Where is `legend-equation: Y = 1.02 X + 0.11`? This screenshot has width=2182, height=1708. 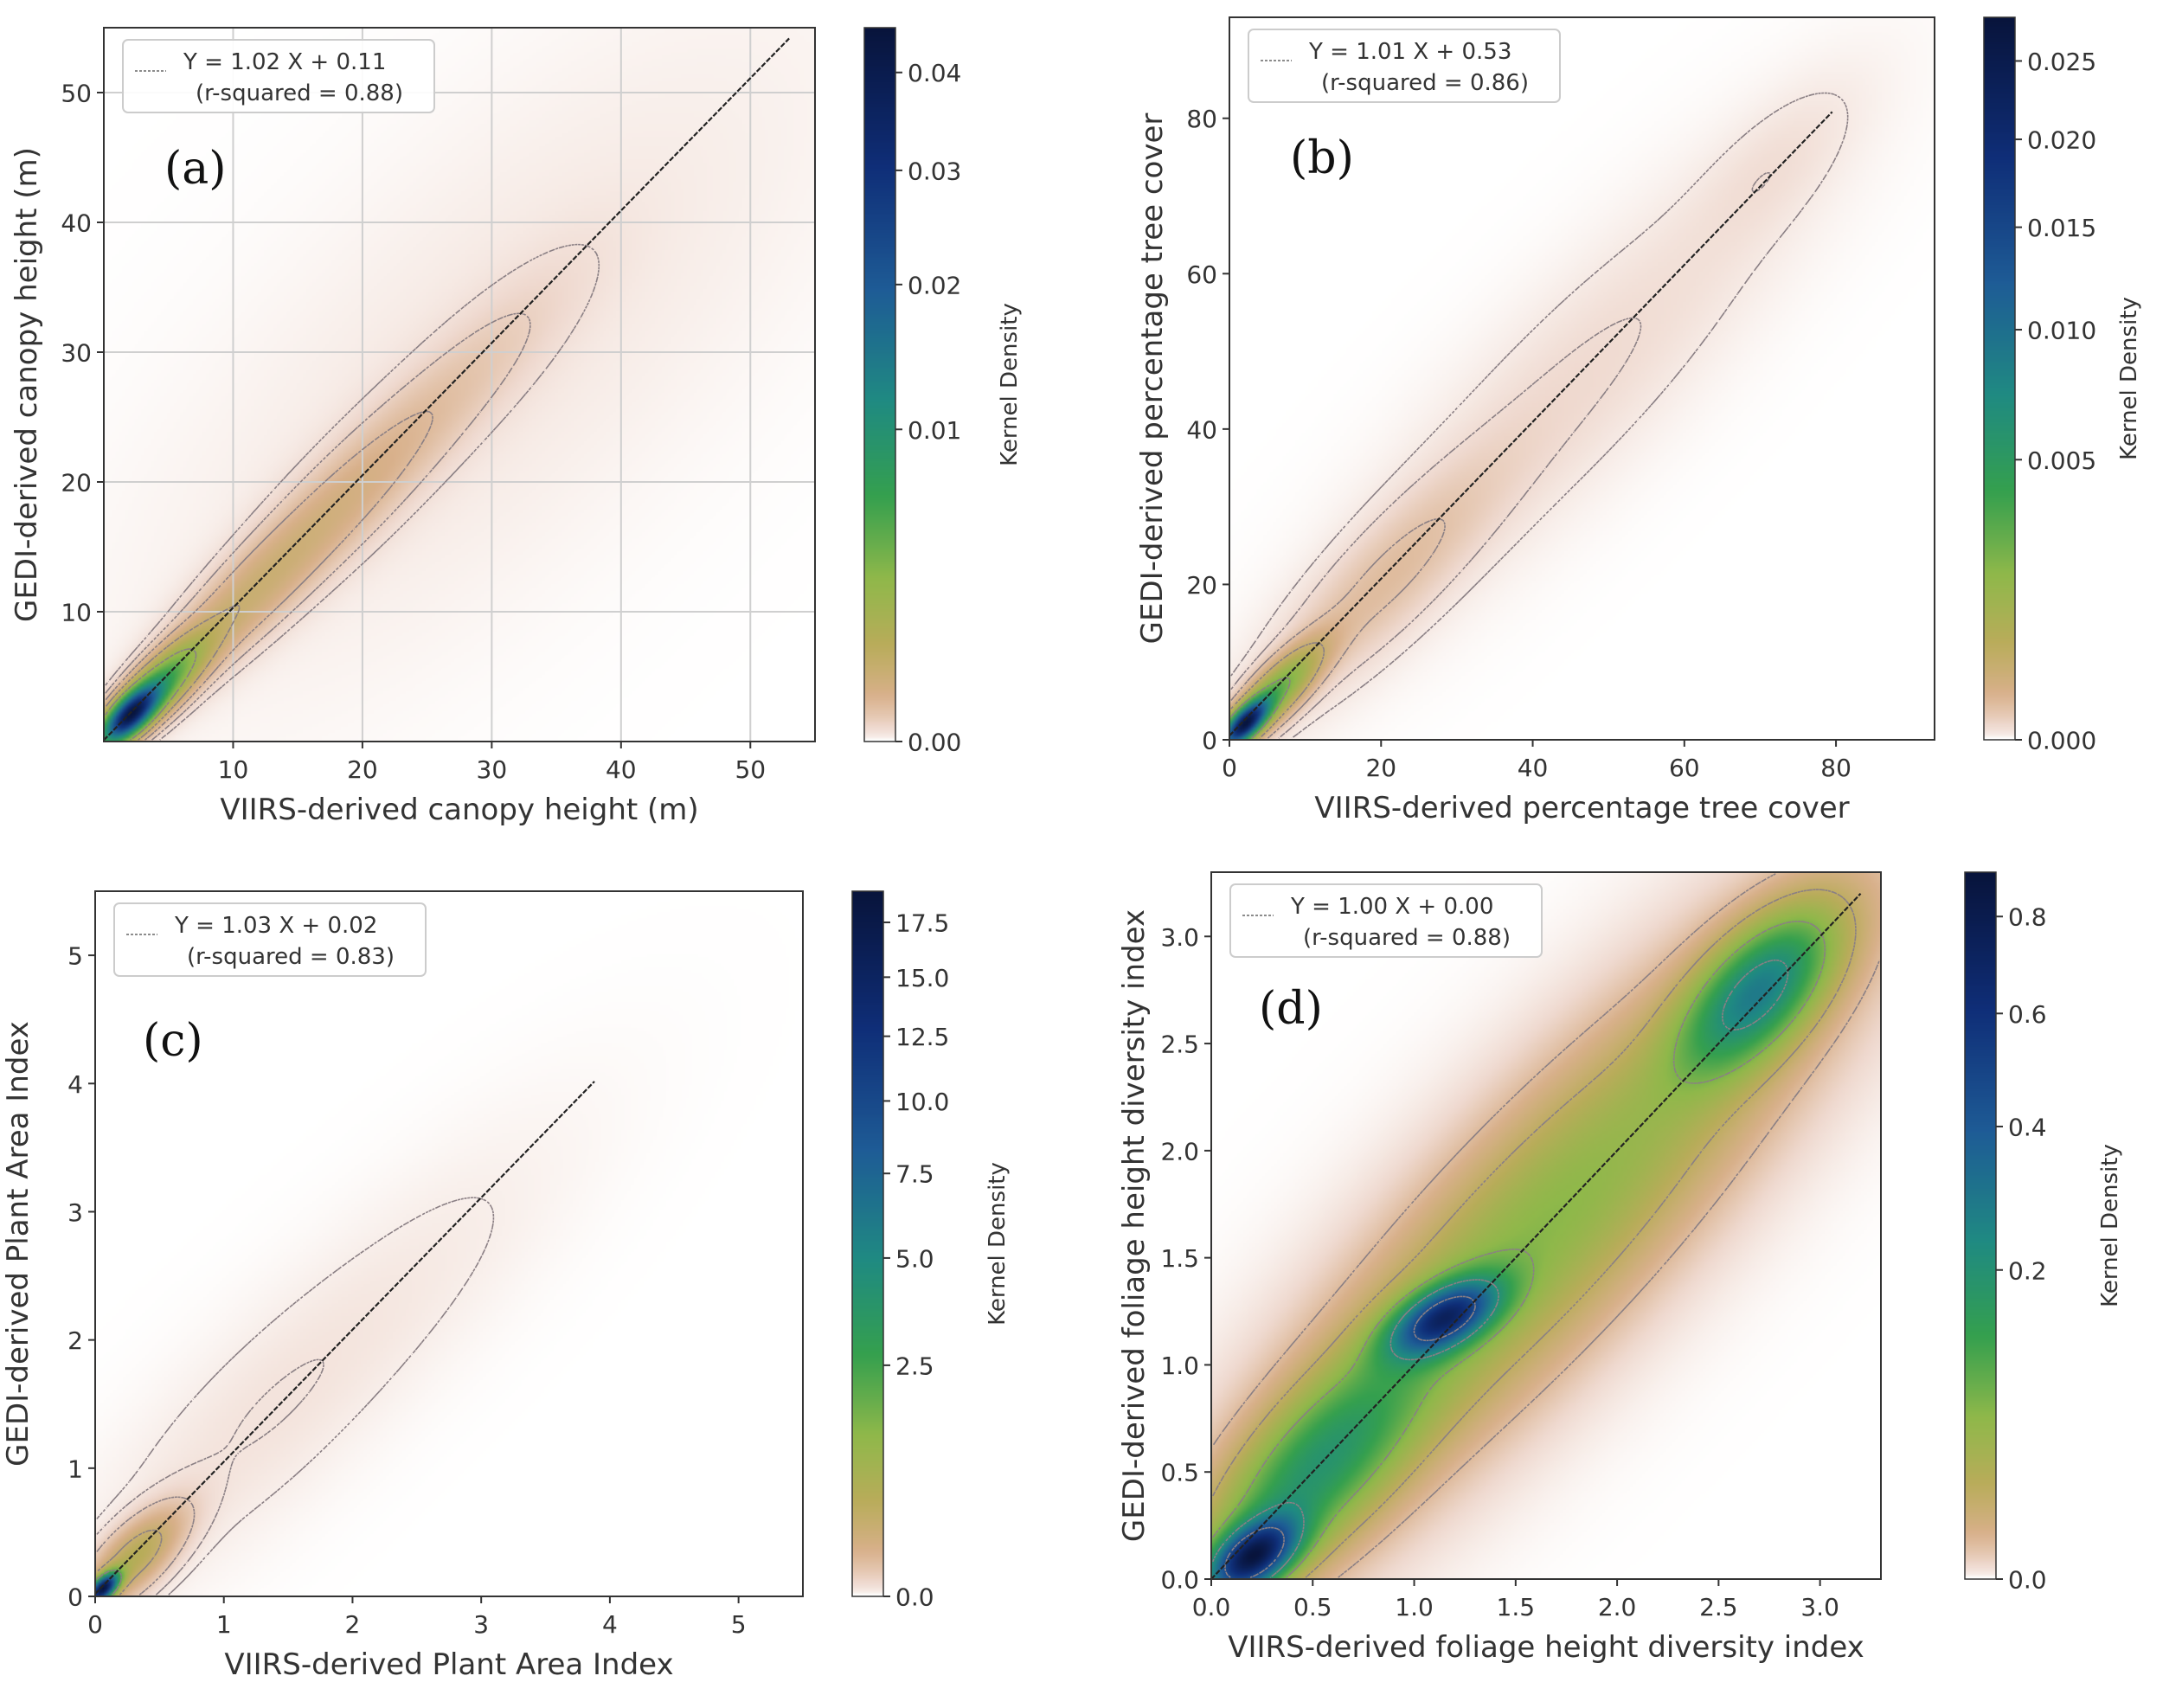
legend-equation: Y = 1.02 X + 0.11 is located at coordinates (284, 62).